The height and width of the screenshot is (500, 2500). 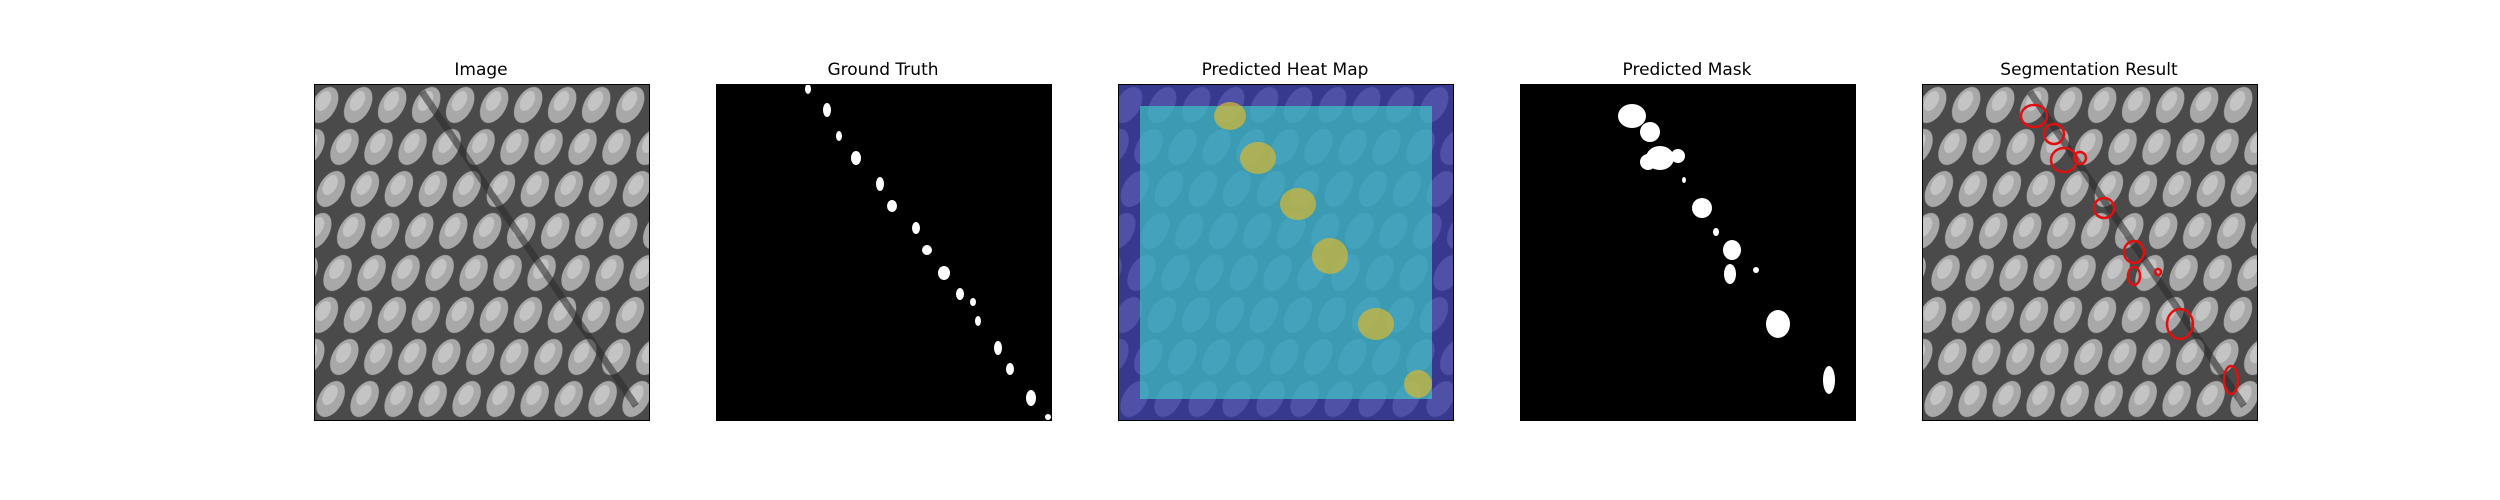 I want to click on image-panel, so click(x=482, y=252).